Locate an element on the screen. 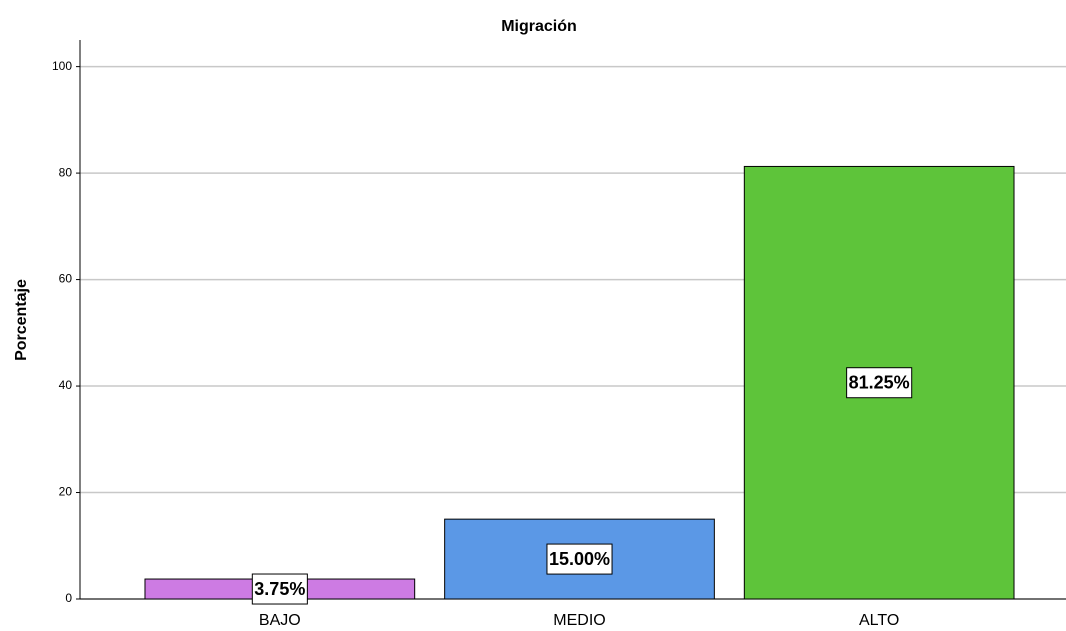 The height and width of the screenshot is (631, 1066). x-tick-label: BAJO is located at coordinates (280, 620).